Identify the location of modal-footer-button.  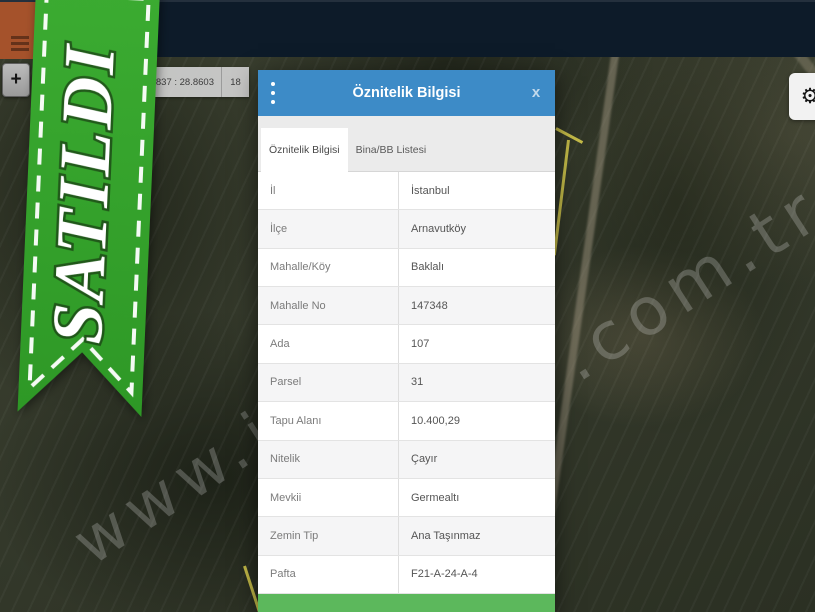
(406, 603).